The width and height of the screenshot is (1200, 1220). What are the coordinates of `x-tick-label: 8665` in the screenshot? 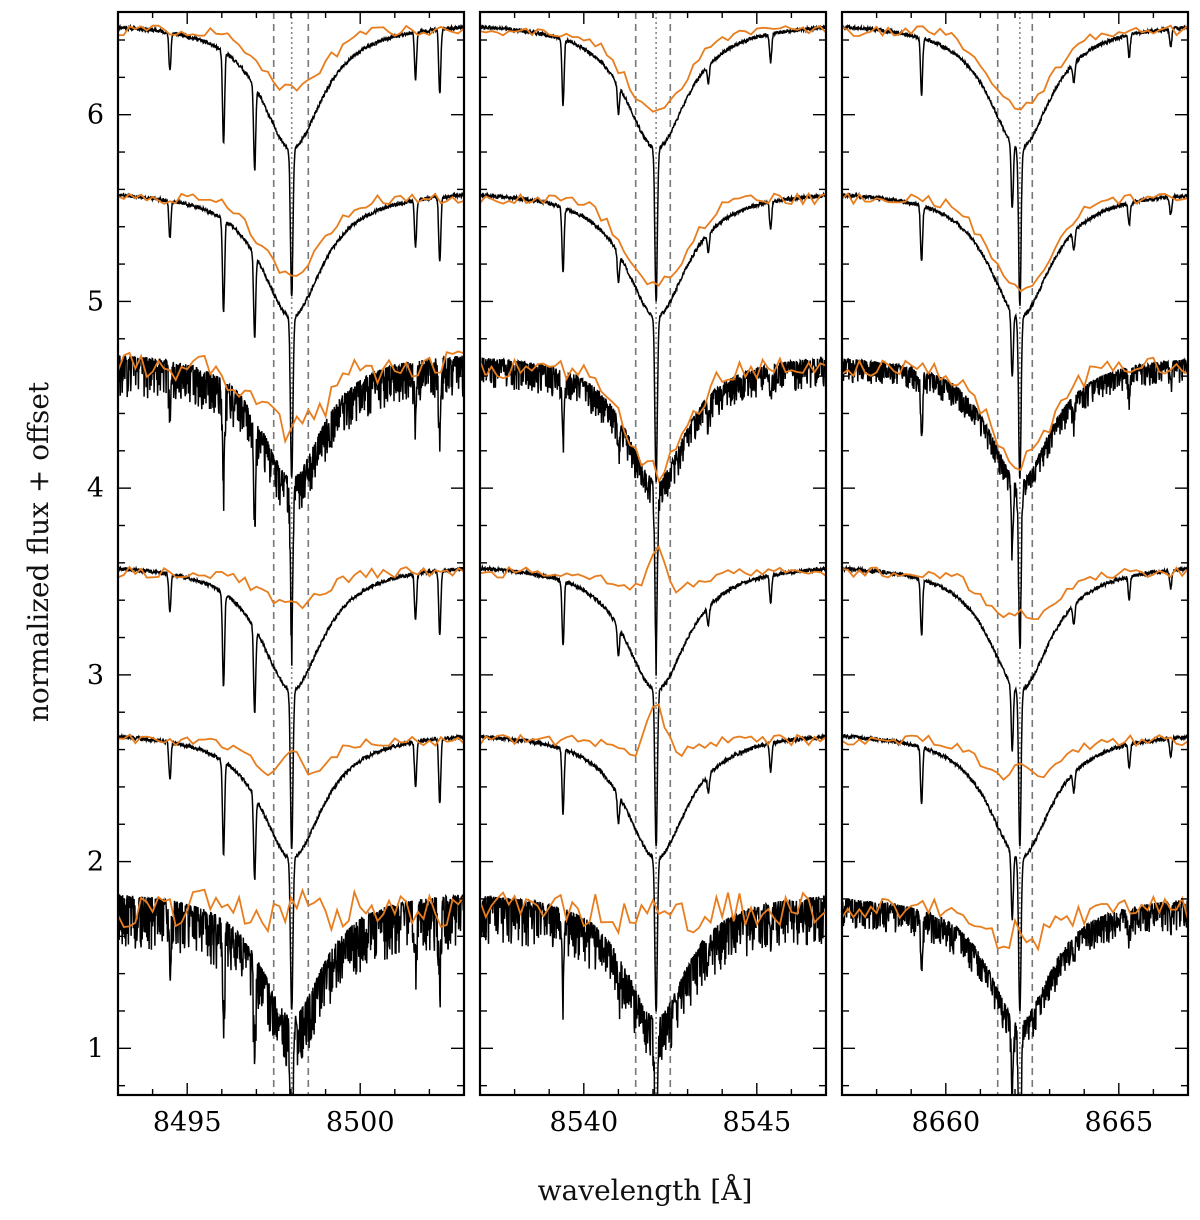 It's located at (1118, 1122).